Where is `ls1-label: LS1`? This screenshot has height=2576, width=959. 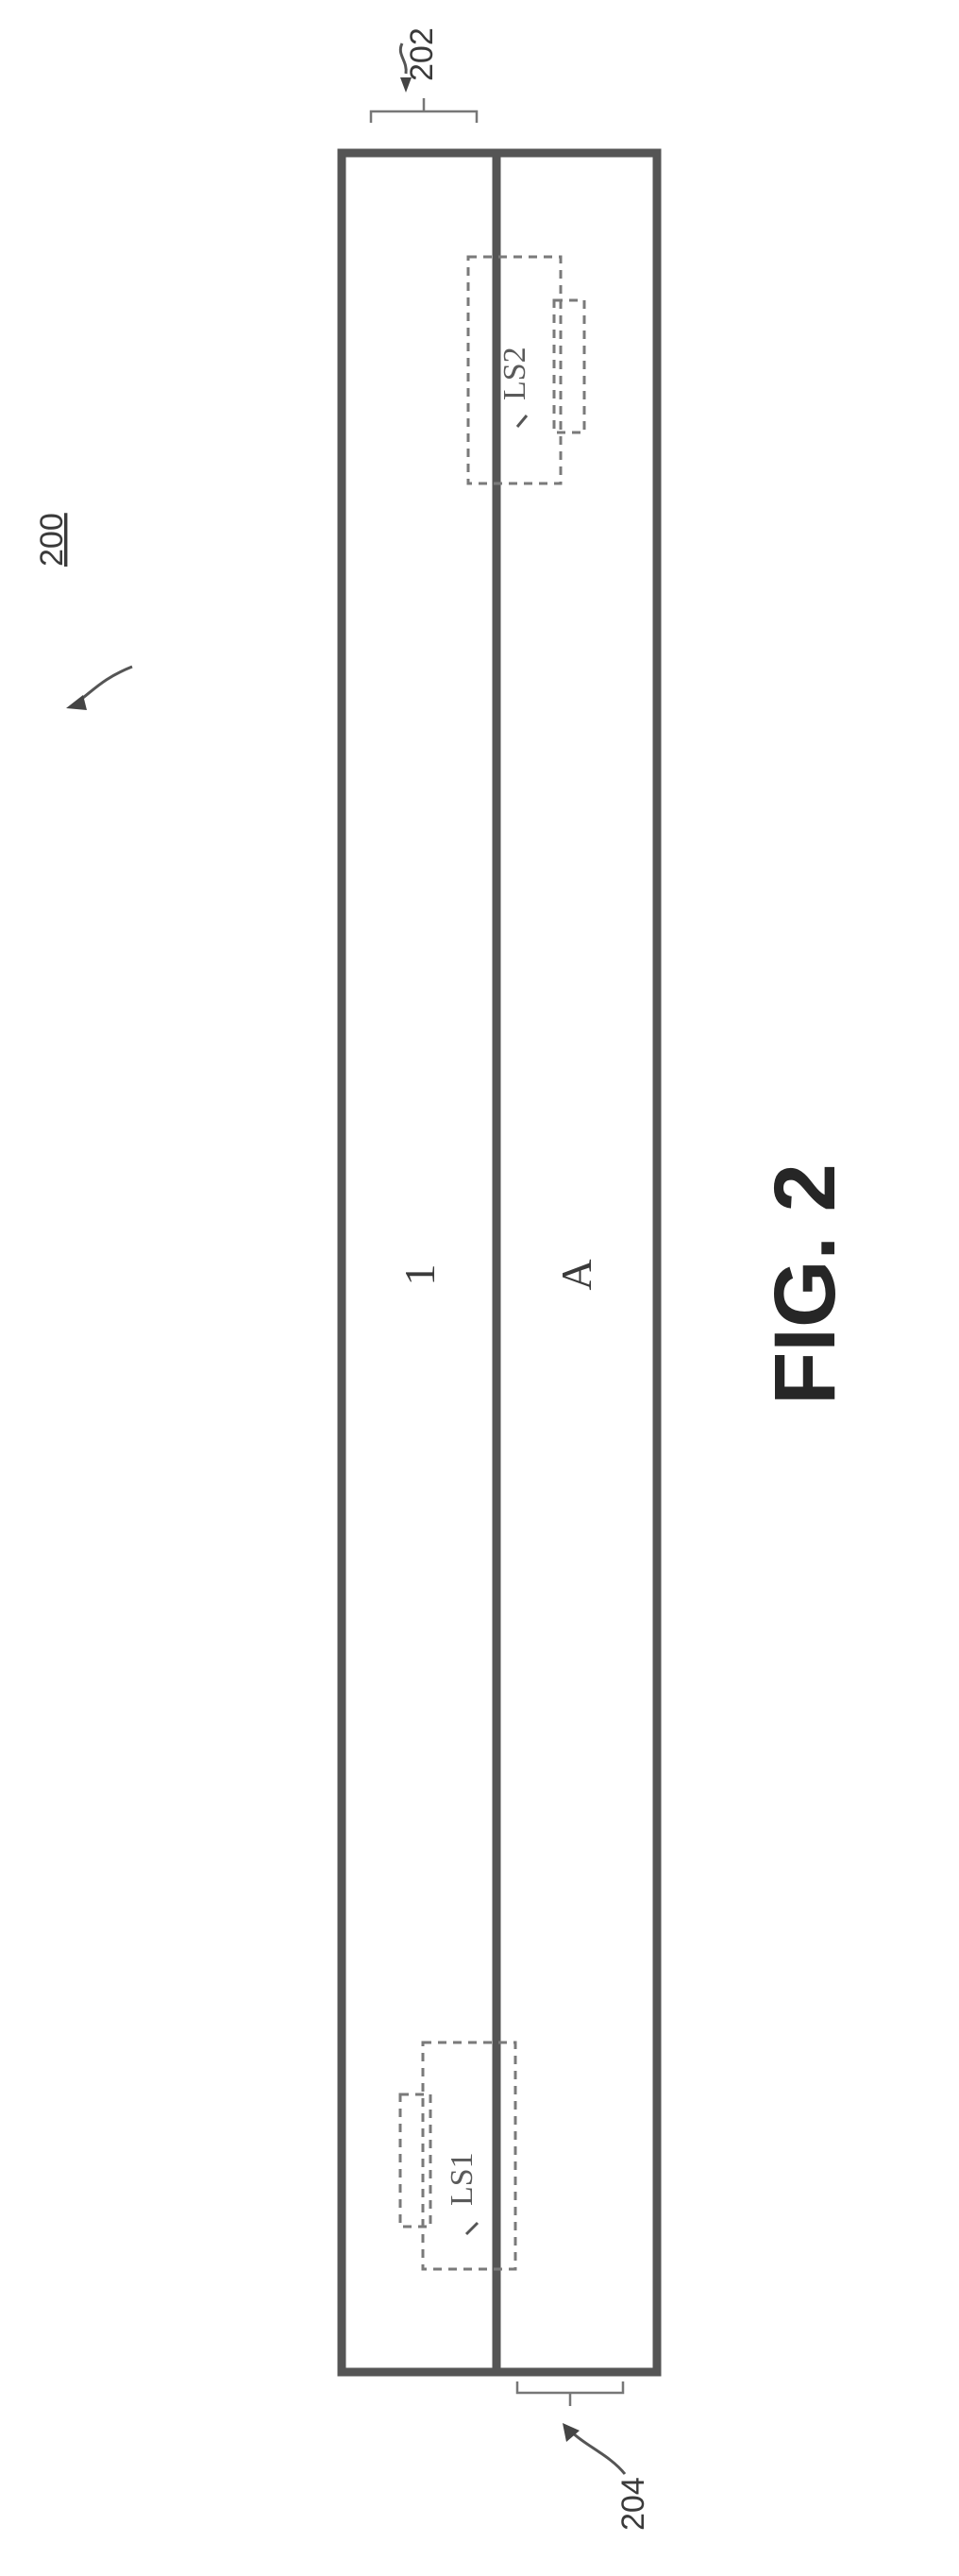
ls1-label: LS1 is located at coordinates (462, 2179).